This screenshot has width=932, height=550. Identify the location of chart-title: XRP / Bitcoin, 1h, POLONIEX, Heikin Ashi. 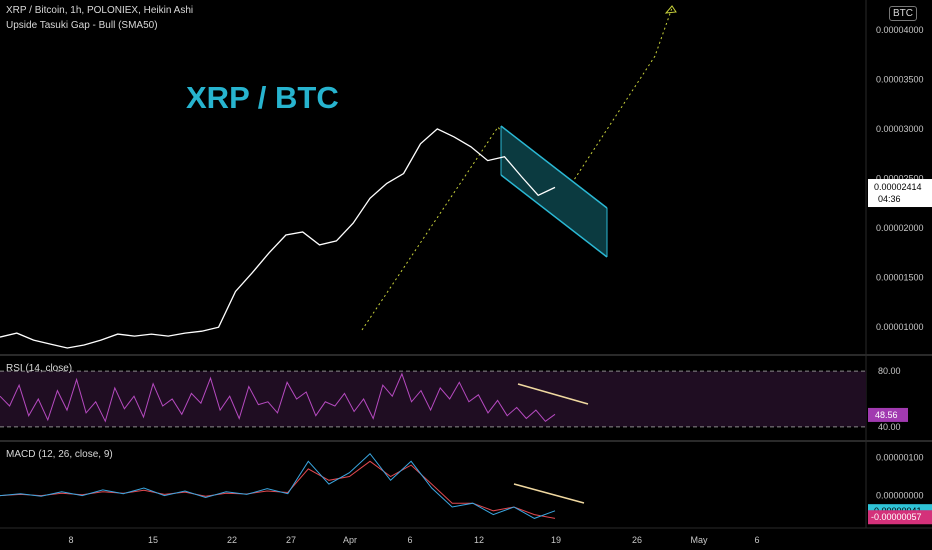
(100, 10).